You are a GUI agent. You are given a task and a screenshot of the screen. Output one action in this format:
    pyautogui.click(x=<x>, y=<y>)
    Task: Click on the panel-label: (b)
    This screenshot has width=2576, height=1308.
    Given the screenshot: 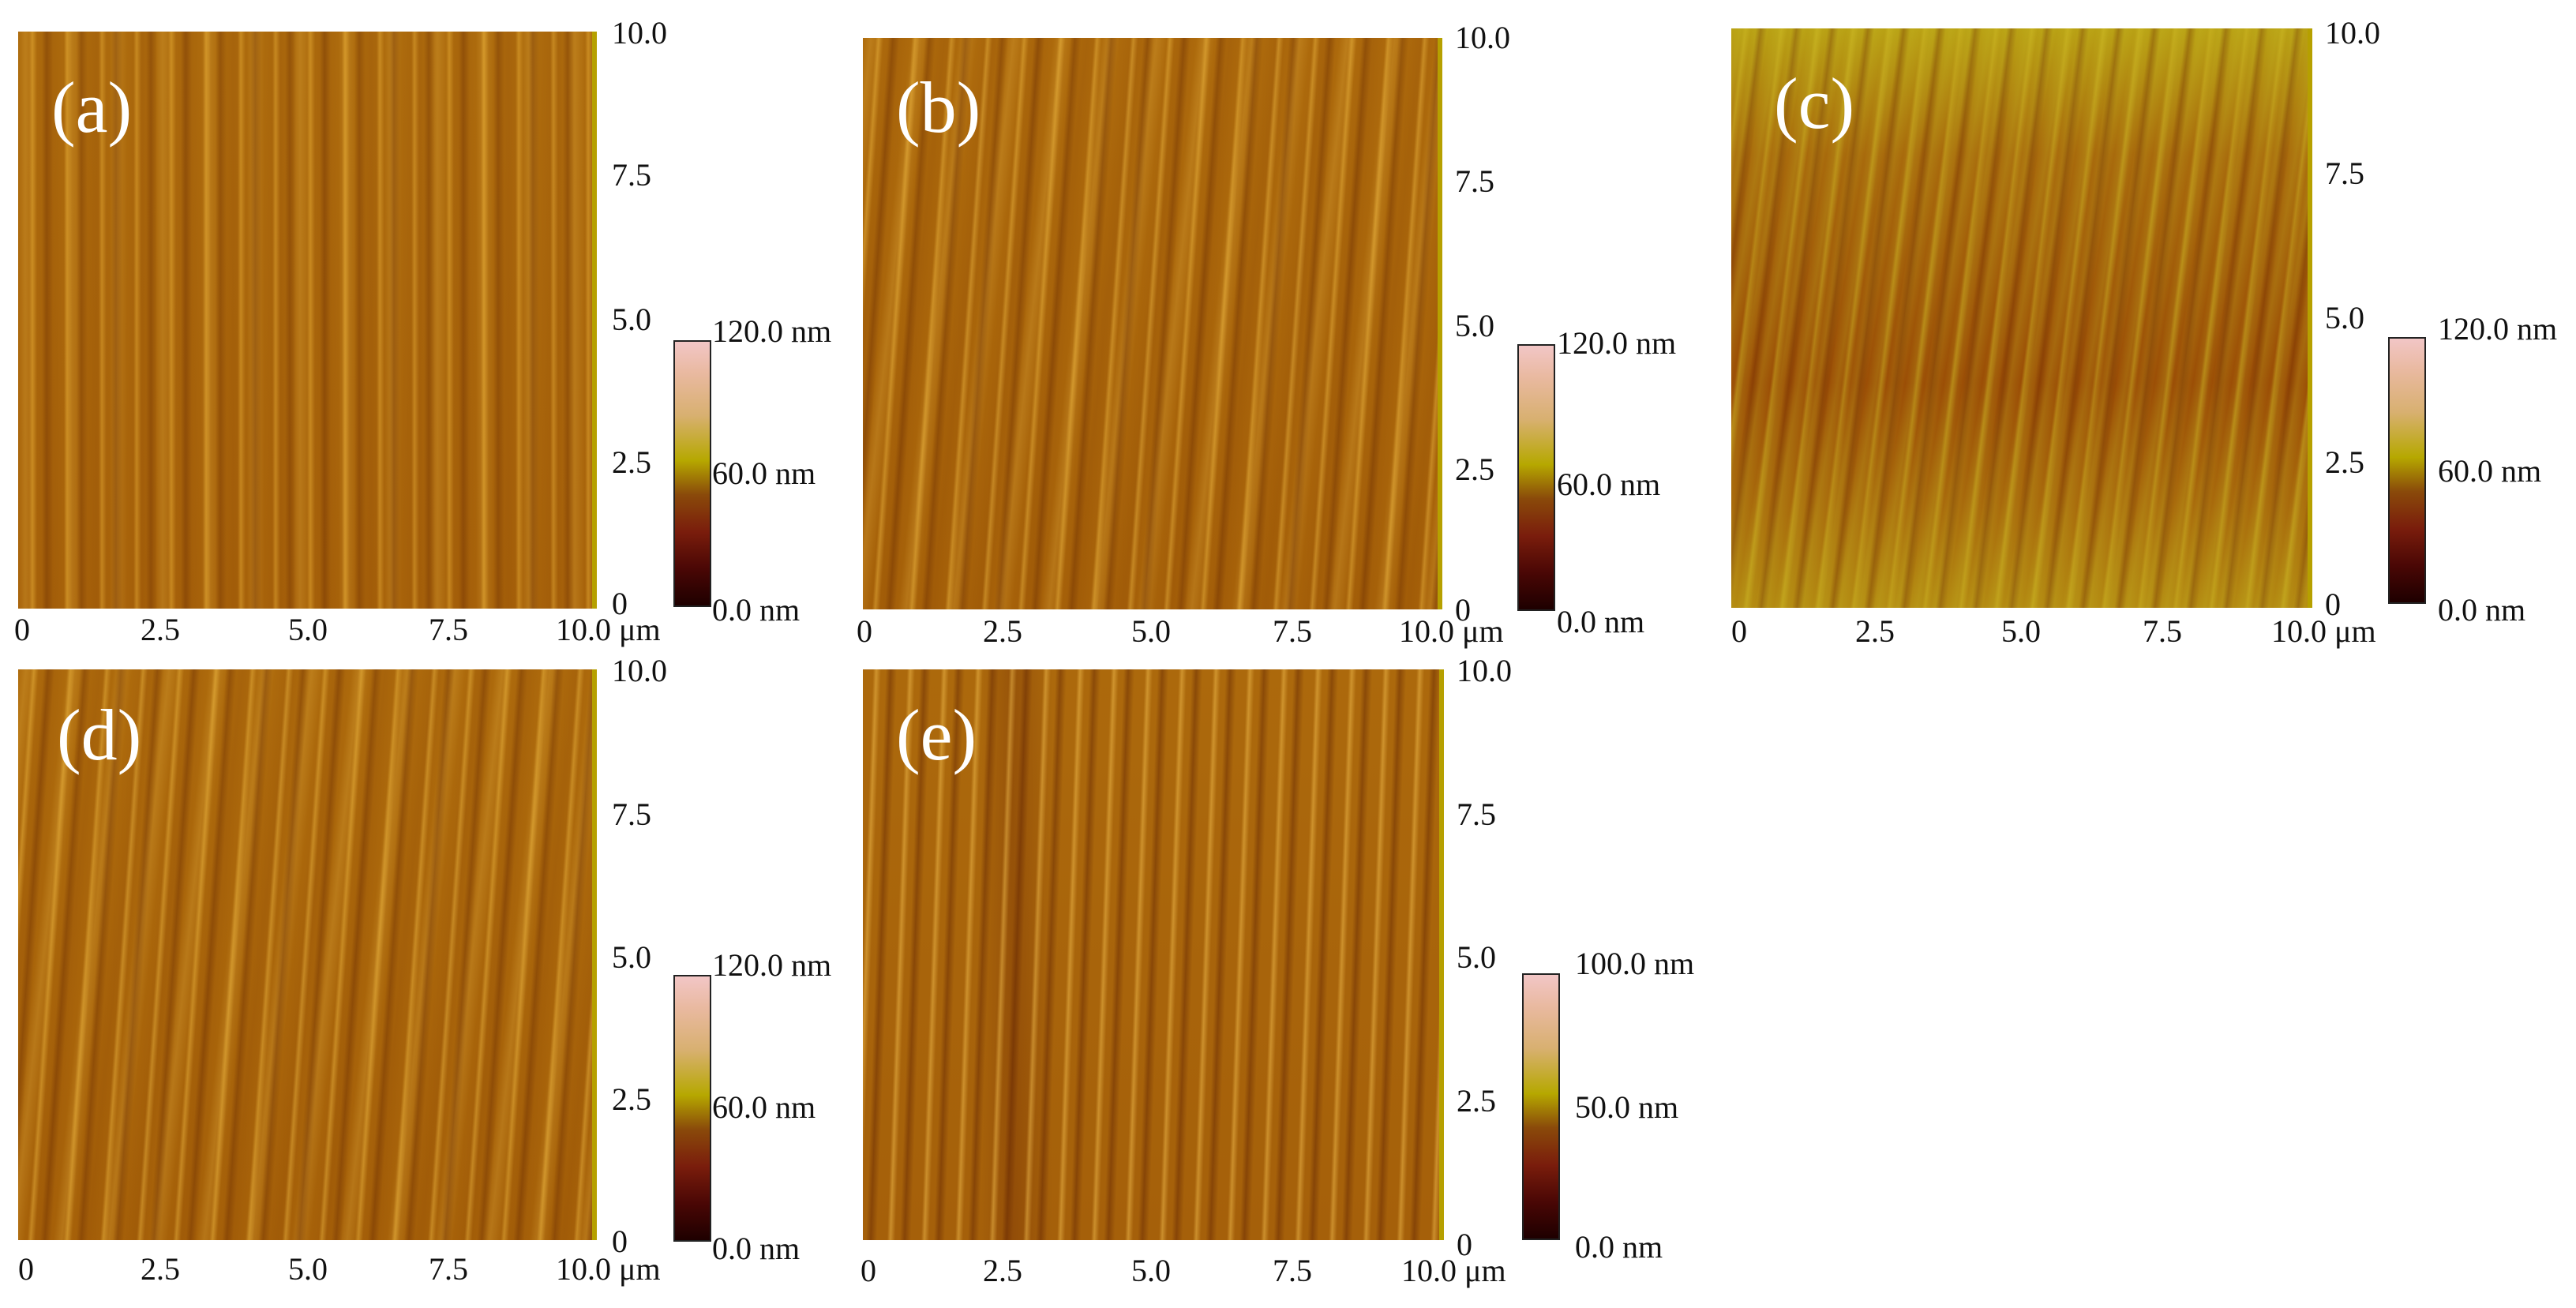 What is the action you would take?
    pyautogui.click(x=938, y=107)
    